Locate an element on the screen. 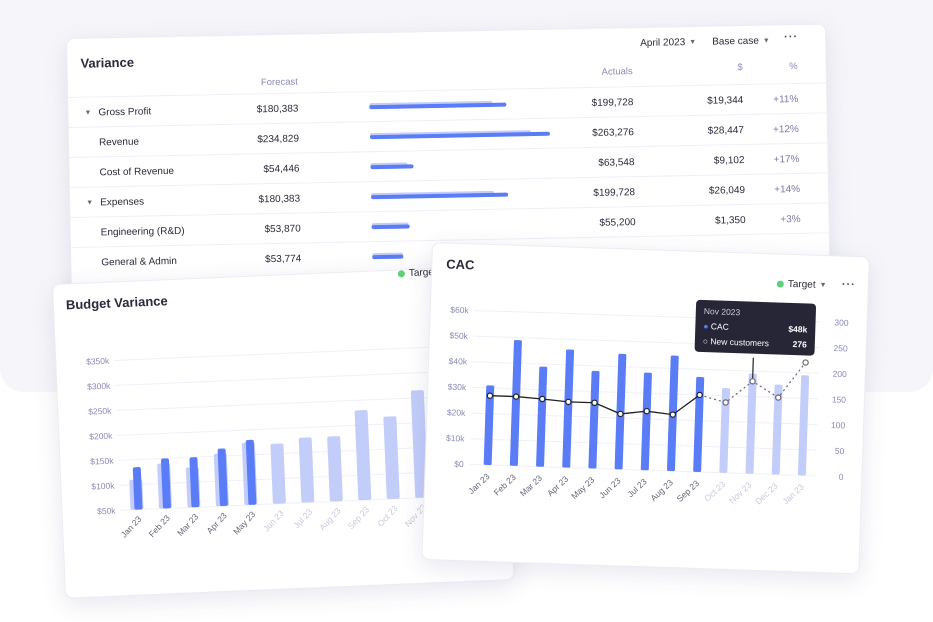 This screenshot has height=622, width=933. x-tick-label: Feb 23 is located at coordinates (505, 485).